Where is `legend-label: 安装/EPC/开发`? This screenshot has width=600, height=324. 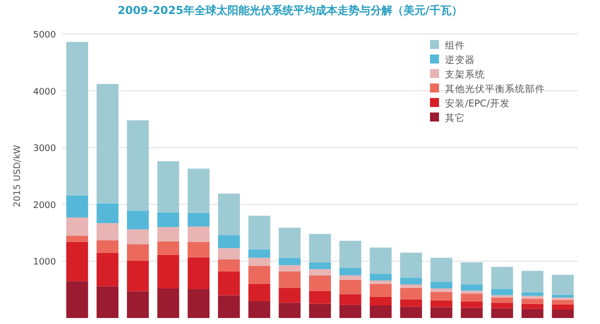 legend-label: 安装/EPC/开发 is located at coordinates (477, 104).